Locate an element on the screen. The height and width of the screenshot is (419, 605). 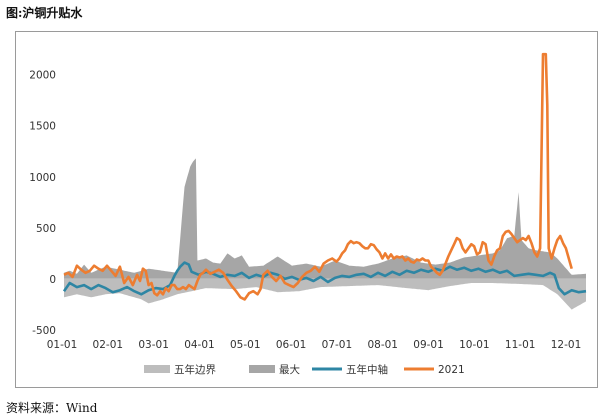
x-tick-label: 03-01 is located at coordinates (153, 345).